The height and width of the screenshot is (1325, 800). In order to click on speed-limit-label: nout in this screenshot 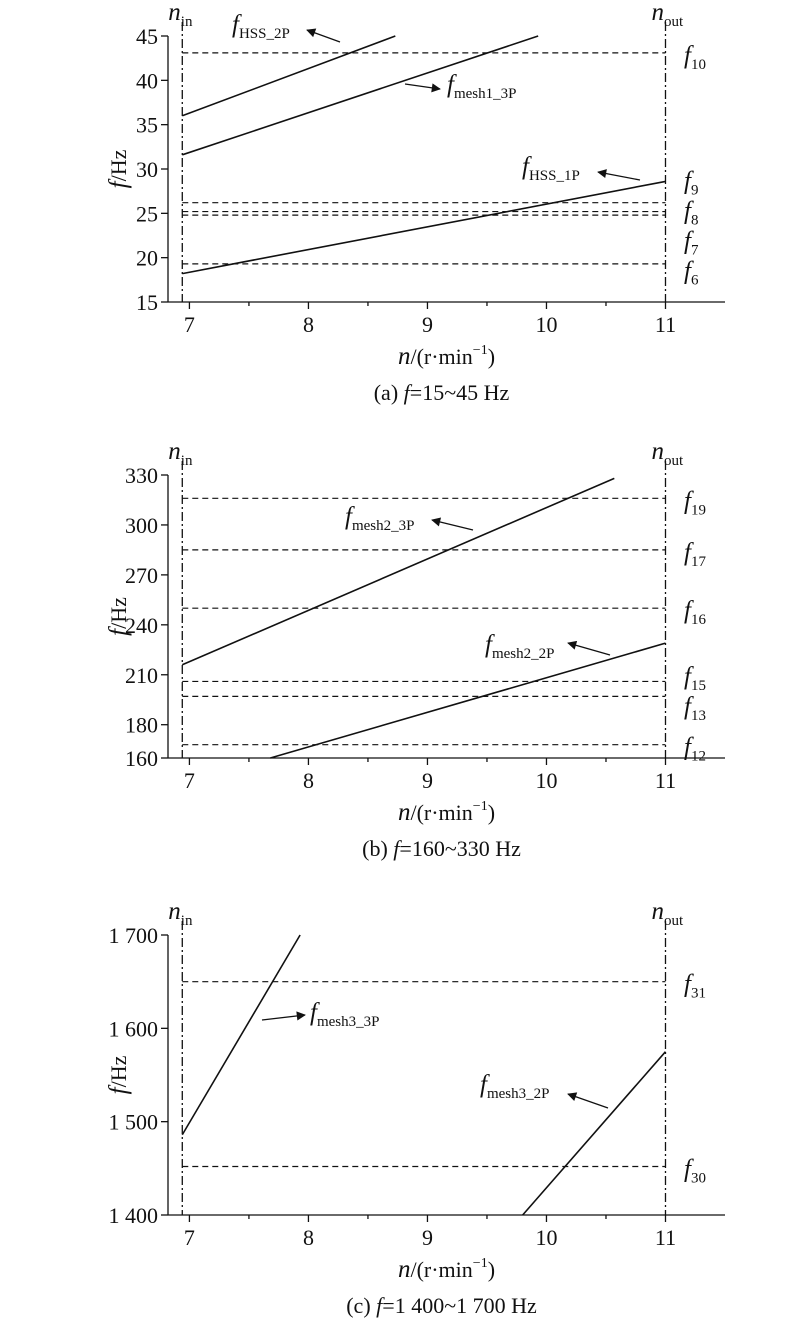, I will do `click(667, 453)`.